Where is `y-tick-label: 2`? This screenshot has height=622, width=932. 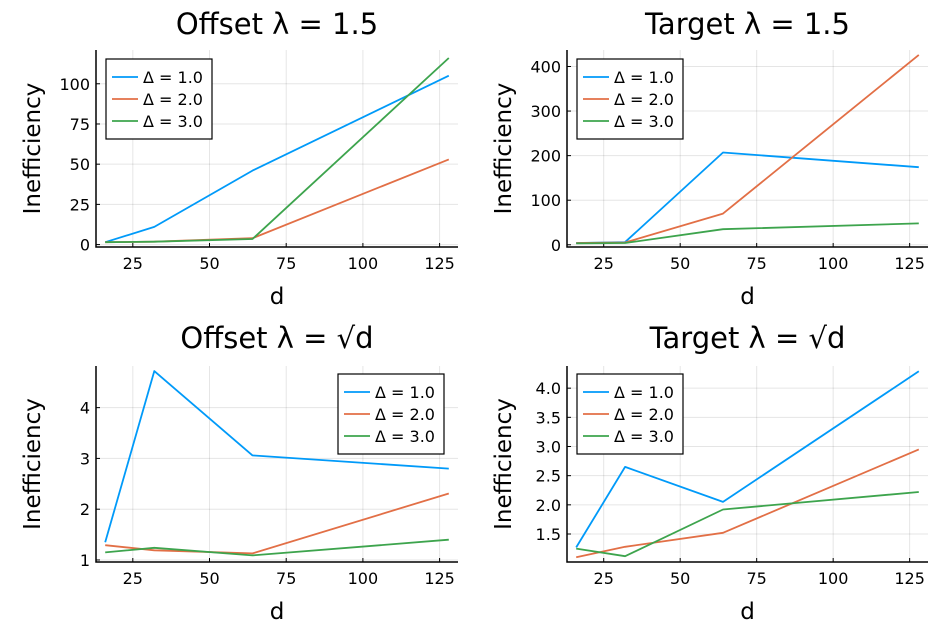 y-tick-label: 2 is located at coordinates (85, 509).